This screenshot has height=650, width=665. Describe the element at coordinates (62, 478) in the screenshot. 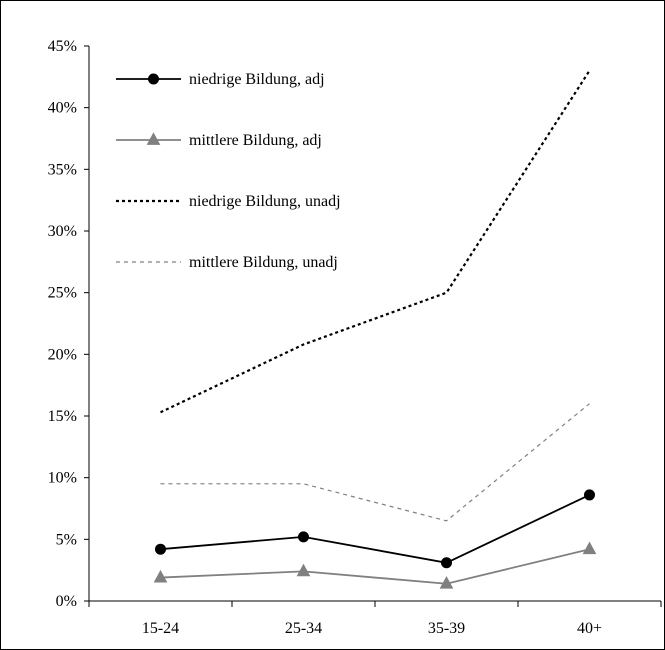

I see `y-tick-label: 10%` at that location.